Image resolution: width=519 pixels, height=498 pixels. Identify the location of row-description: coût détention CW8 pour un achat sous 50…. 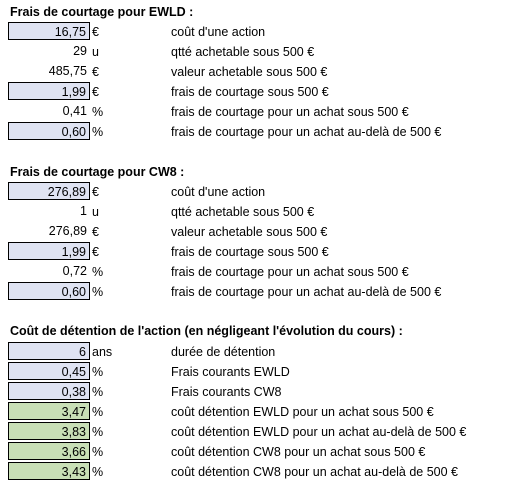
(298, 452).